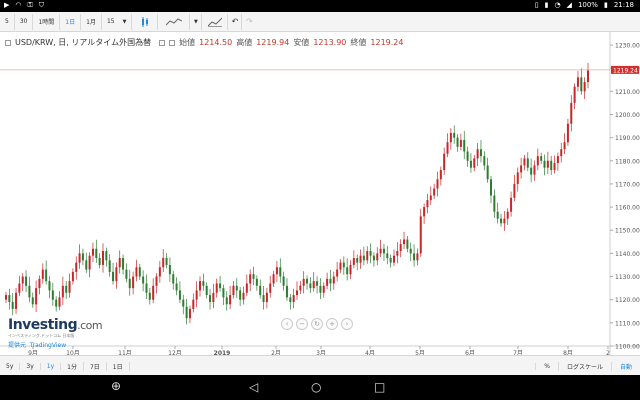 Image resolution: width=640 pixels, height=400 pixels. I want to click on scroll-left-icon: ‹, so click(287, 324).